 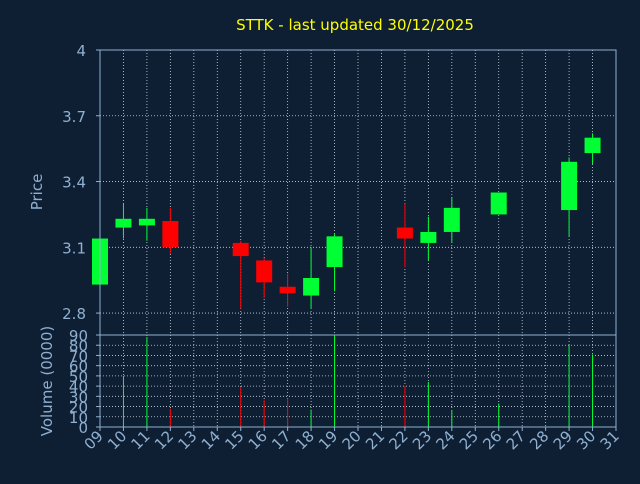 I want to click on volume-ytick-label: 50, so click(x=78, y=377).